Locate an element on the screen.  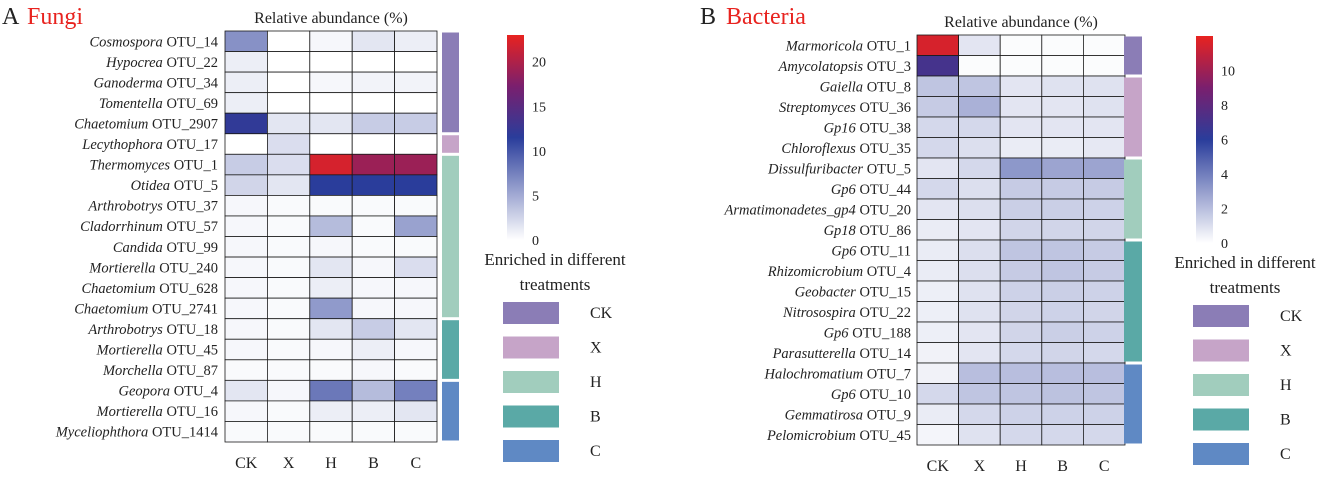
colorbar-tick-label: 10 is located at coordinates (539, 152).